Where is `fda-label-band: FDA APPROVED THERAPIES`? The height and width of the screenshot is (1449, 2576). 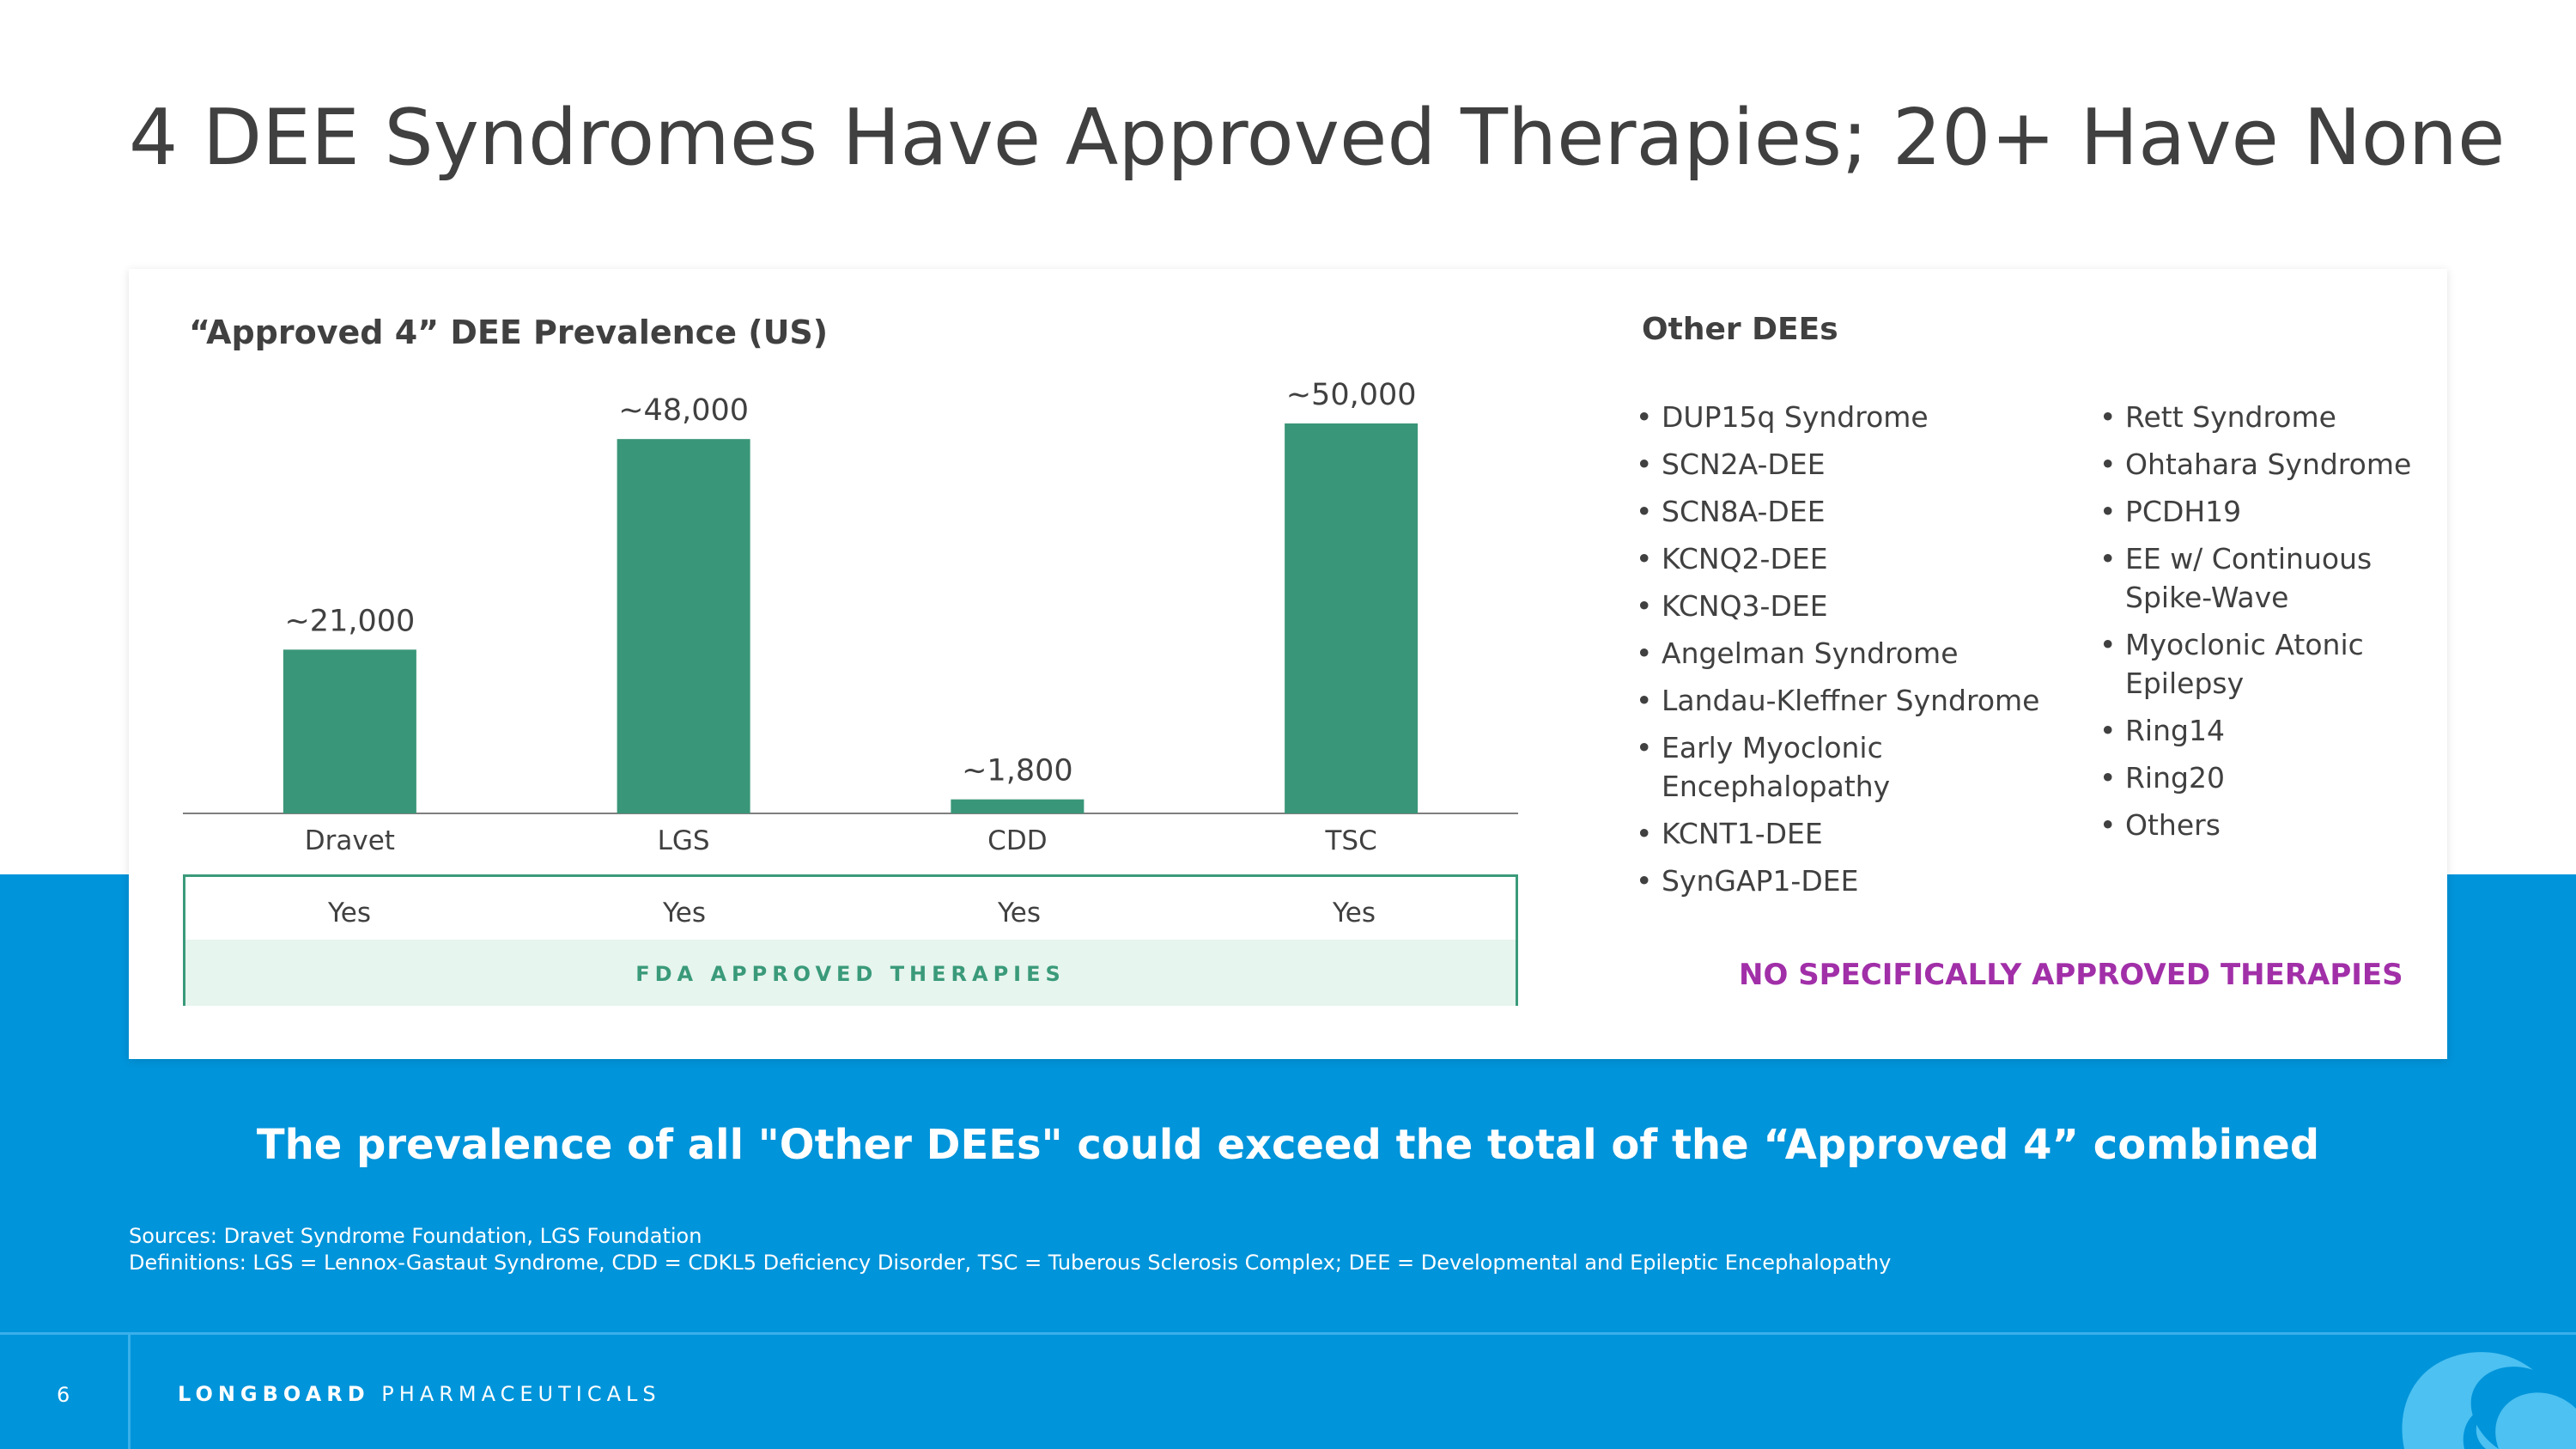
fda-label-band: FDA APPROVED THERAPIES is located at coordinates (850, 973).